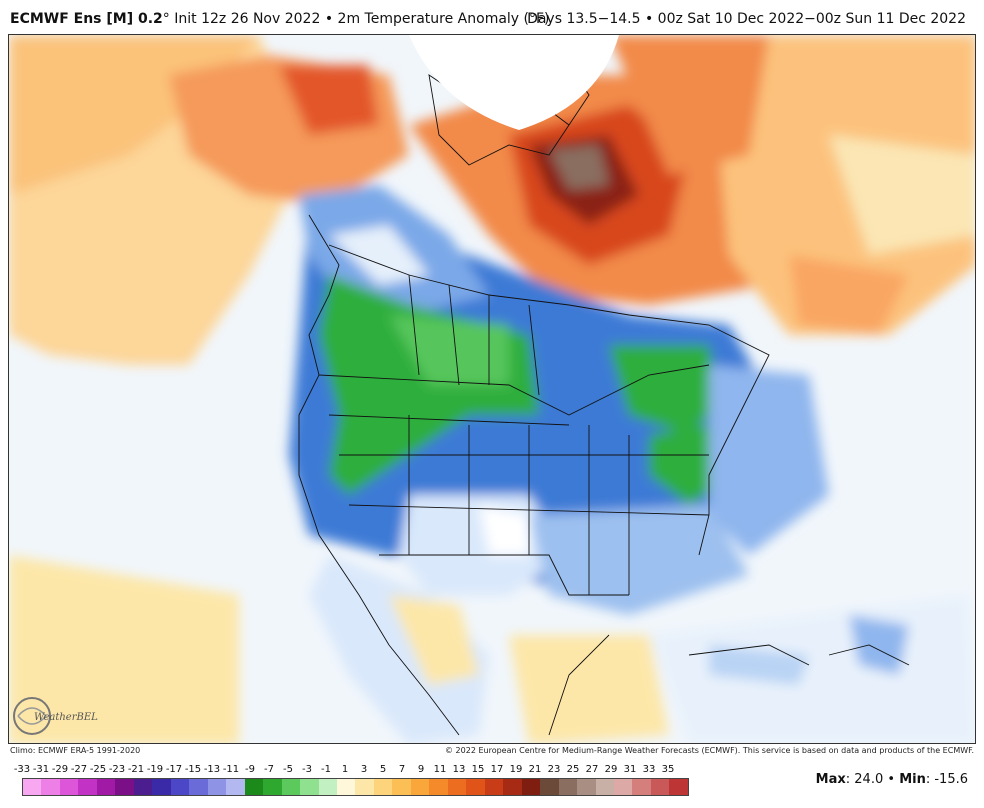 The image size is (984, 808). Describe the element at coordinates (117, 769) in the screenshot. I see `colorbar-tick-label: -23` at that location.